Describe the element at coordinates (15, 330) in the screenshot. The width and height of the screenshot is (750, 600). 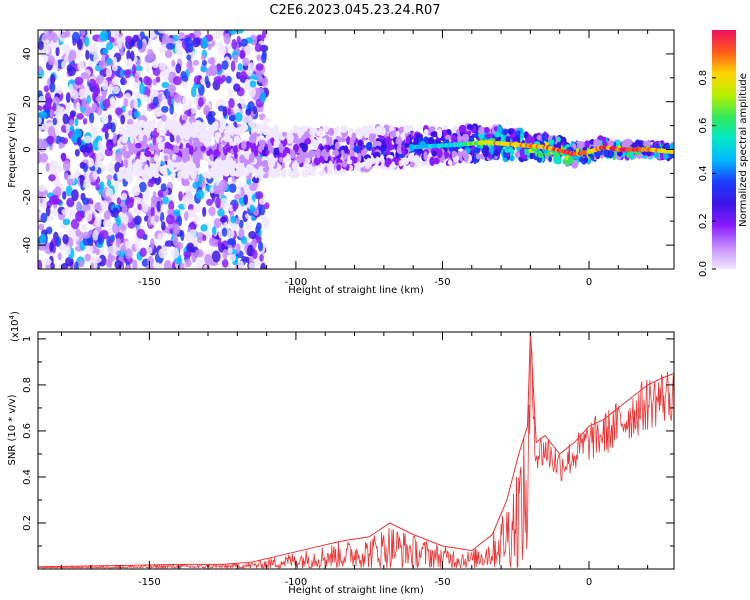
I see `snr-multiplier-base: (x10` at that location.